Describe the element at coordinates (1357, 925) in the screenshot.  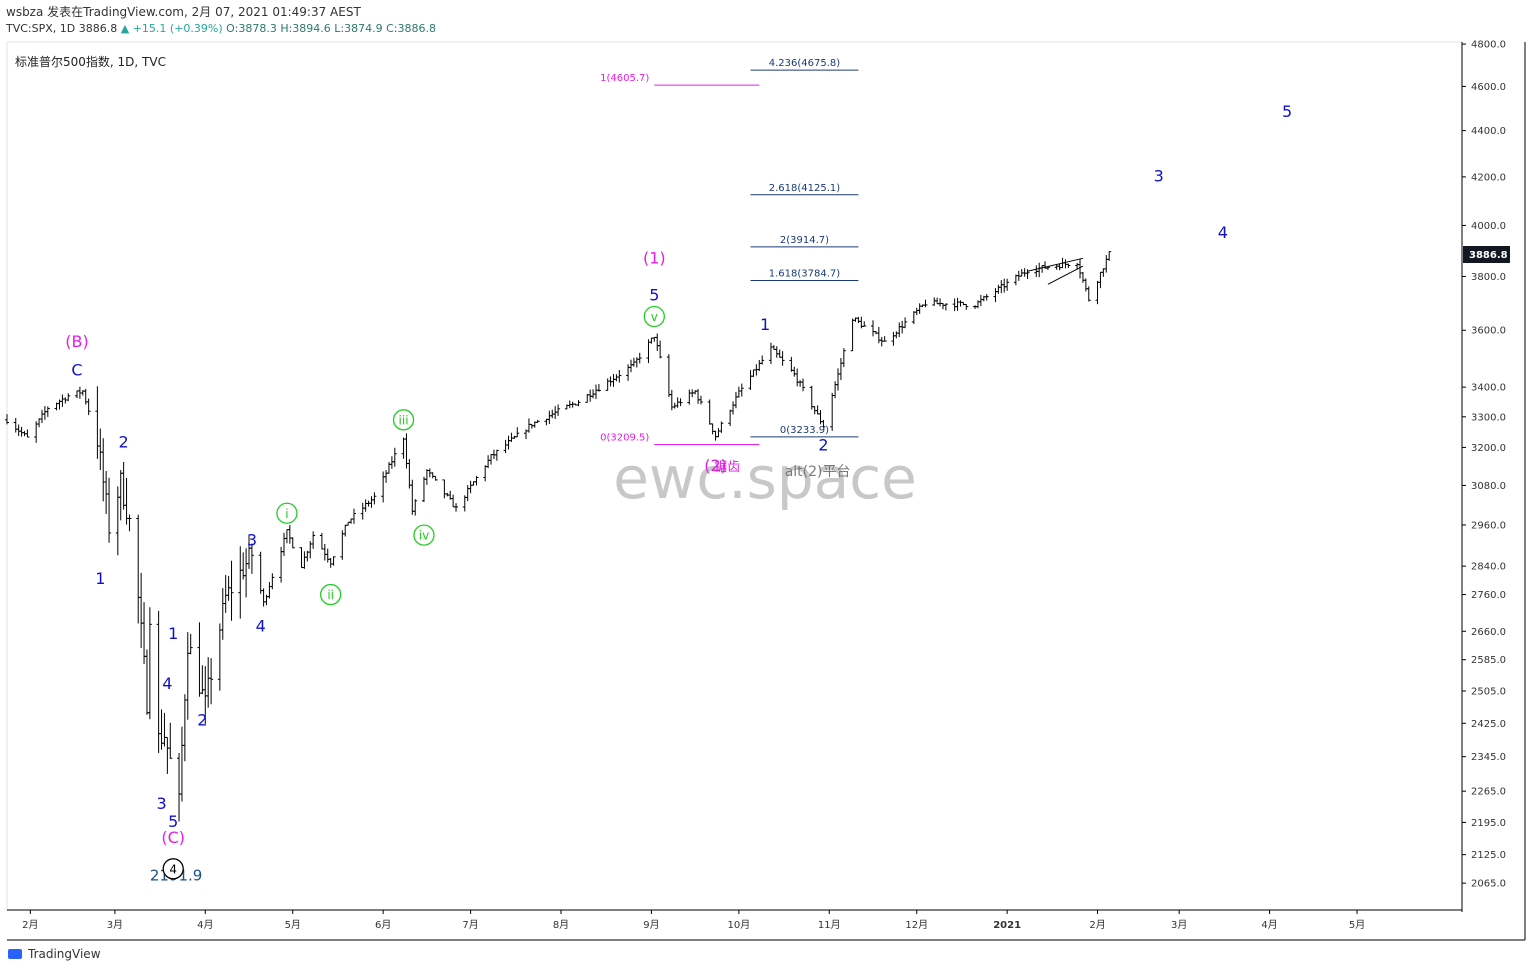
I see `x-tick-label: 5月` at that location.